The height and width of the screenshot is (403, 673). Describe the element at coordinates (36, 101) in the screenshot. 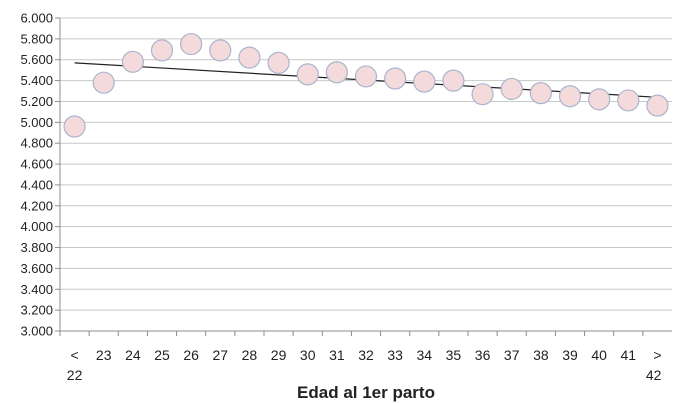

I see `y-tick-label: 5.200` at that location.